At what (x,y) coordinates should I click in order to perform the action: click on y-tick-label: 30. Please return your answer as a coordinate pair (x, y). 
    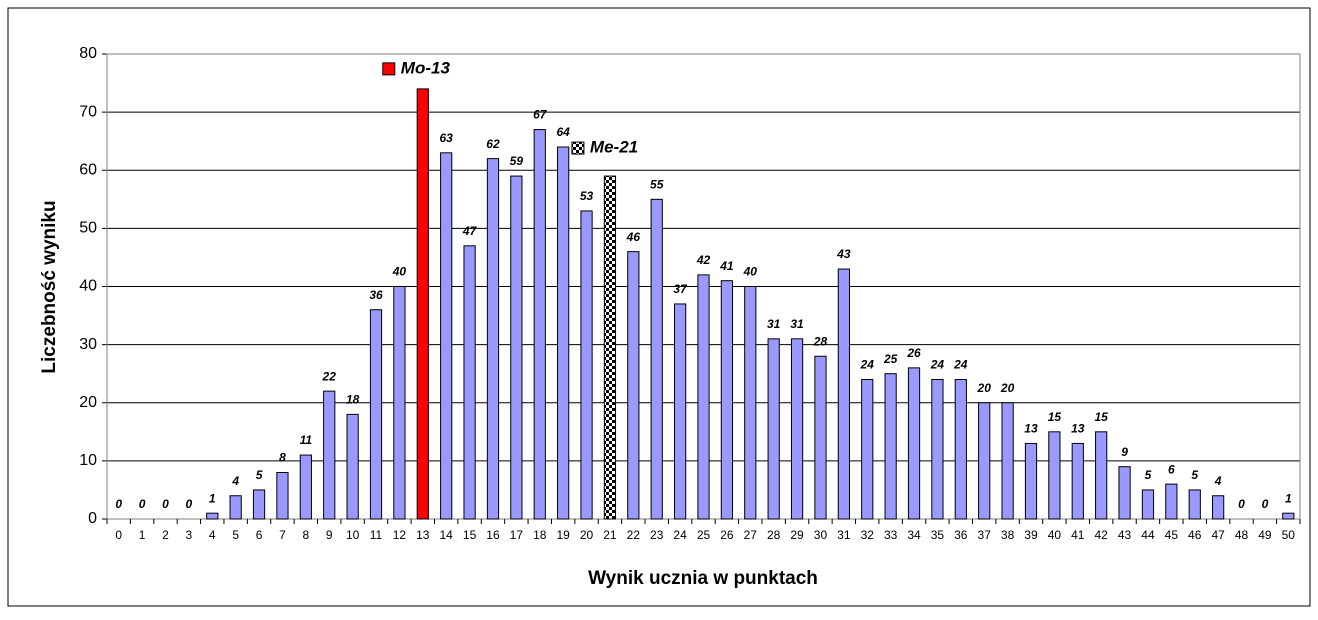
    Looking at the image, I should click on (88, 344).